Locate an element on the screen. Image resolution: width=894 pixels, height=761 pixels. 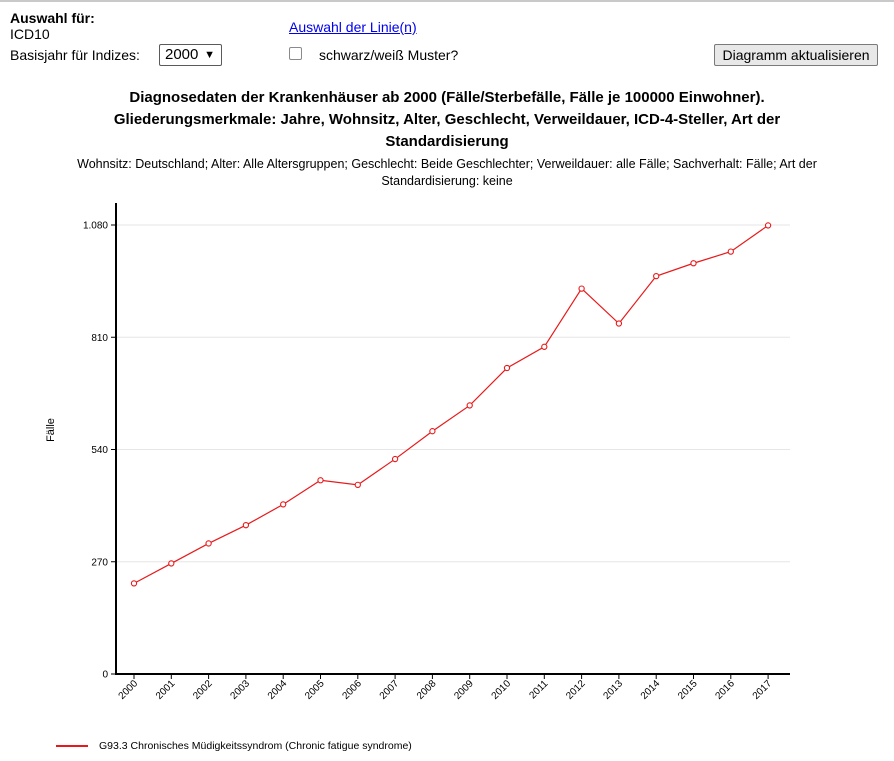
x-tick-label: 2001 is located at coordinates (166, 690).